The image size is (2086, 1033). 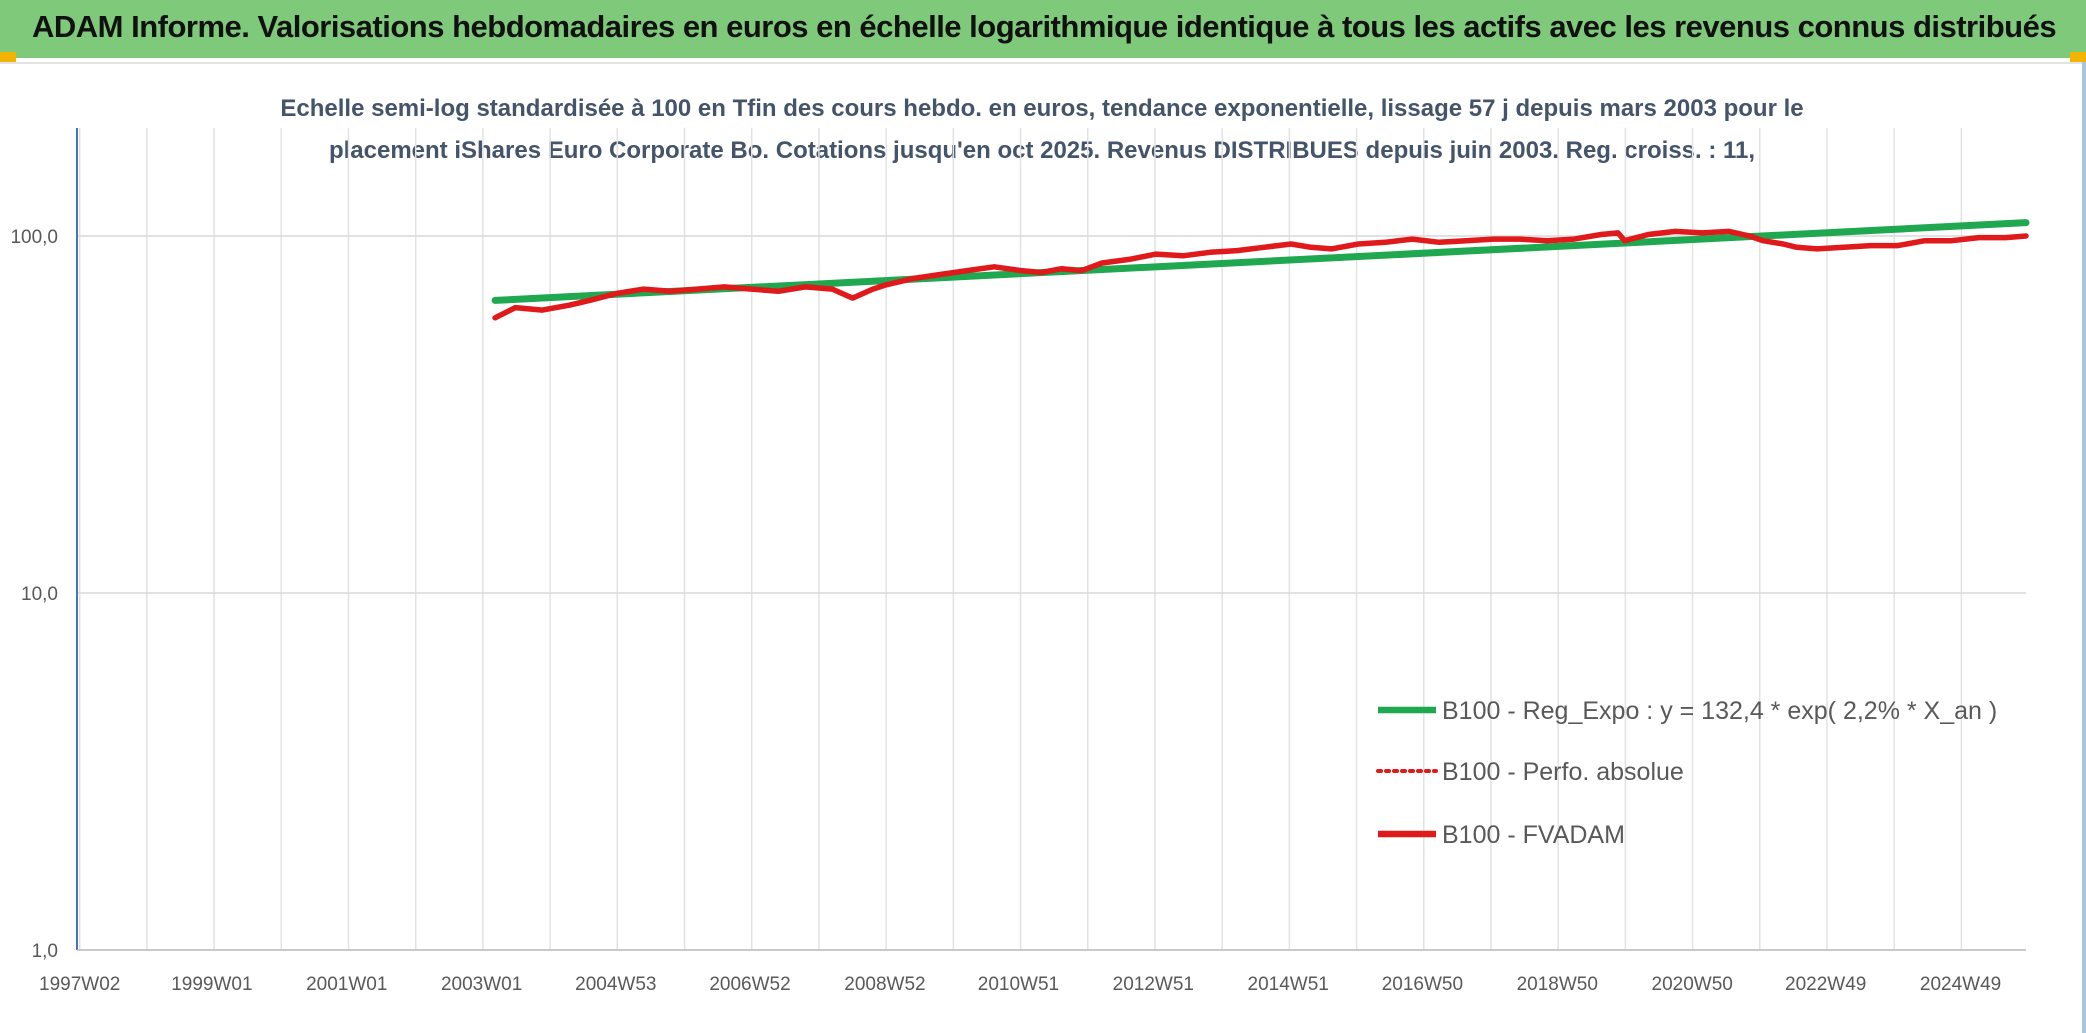 What do you see at coordinates (1422, 984) in the screenshot?
I see `x-tick-label: 2016W50` at bounding box center [1422, 984].